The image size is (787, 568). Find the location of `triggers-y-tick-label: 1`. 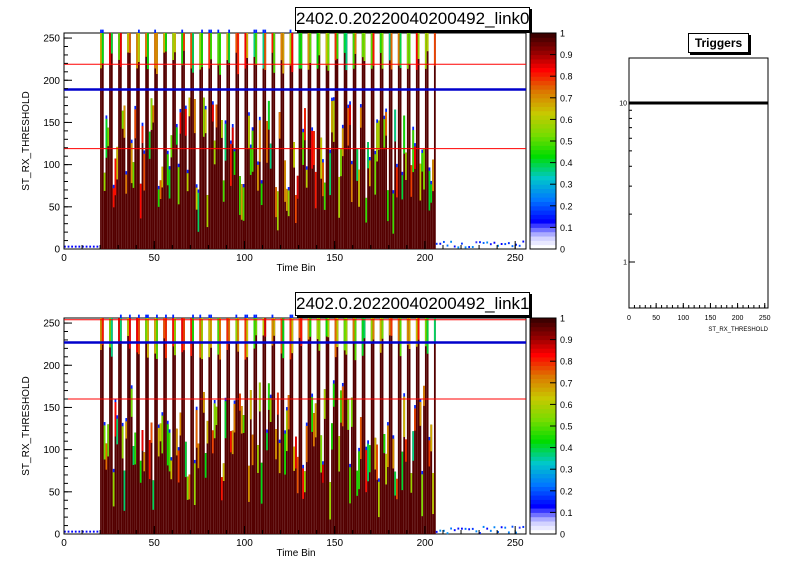

triggers-y-tick-label: 1 is located at coordinates (625, 263).